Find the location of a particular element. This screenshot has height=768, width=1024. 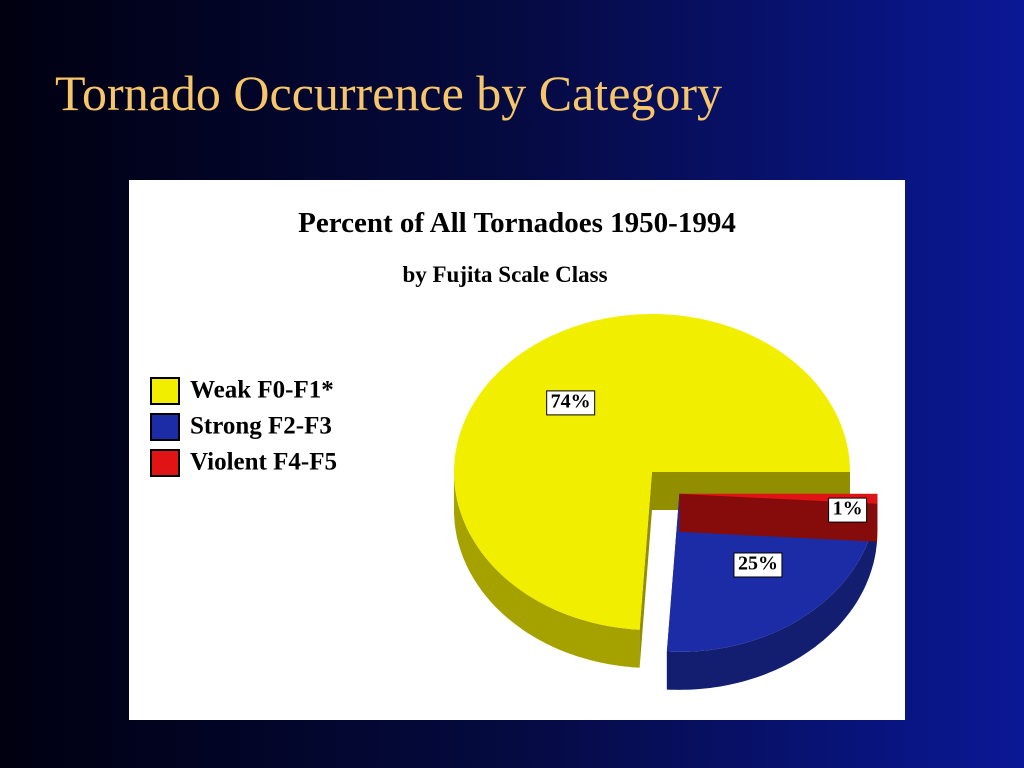

value-label: 1% is located at coordinates (848, 509).